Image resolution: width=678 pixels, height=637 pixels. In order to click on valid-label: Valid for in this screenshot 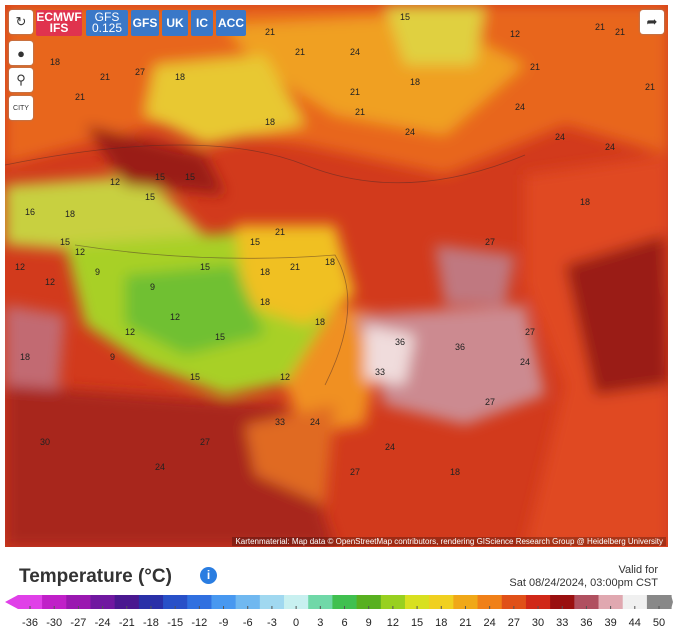, I will do `click(638, 570)`.